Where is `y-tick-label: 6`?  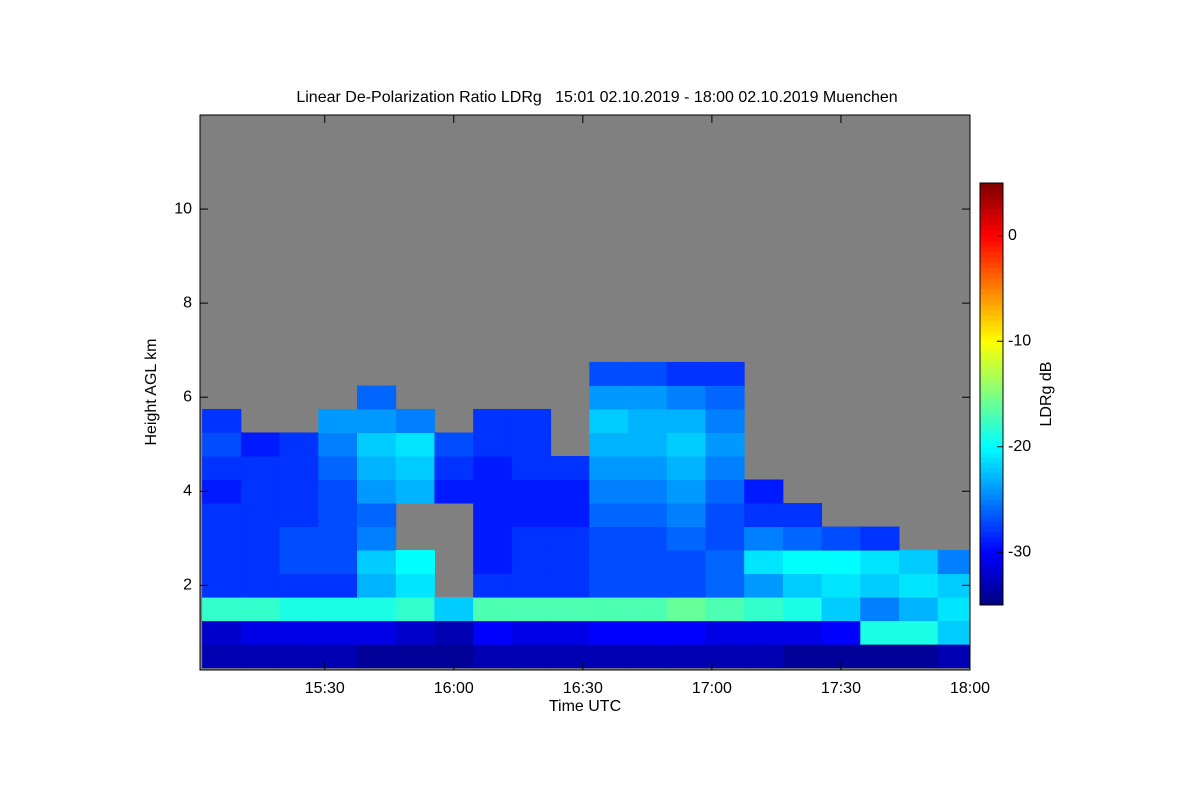 y-tick-label: 6 is located at coordinates (187, 396).